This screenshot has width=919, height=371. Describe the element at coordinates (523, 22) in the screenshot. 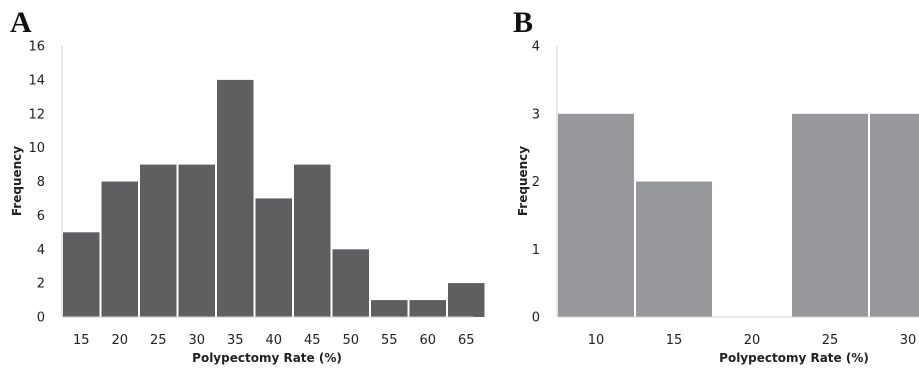

I see `panel-b-label: B` at that location.